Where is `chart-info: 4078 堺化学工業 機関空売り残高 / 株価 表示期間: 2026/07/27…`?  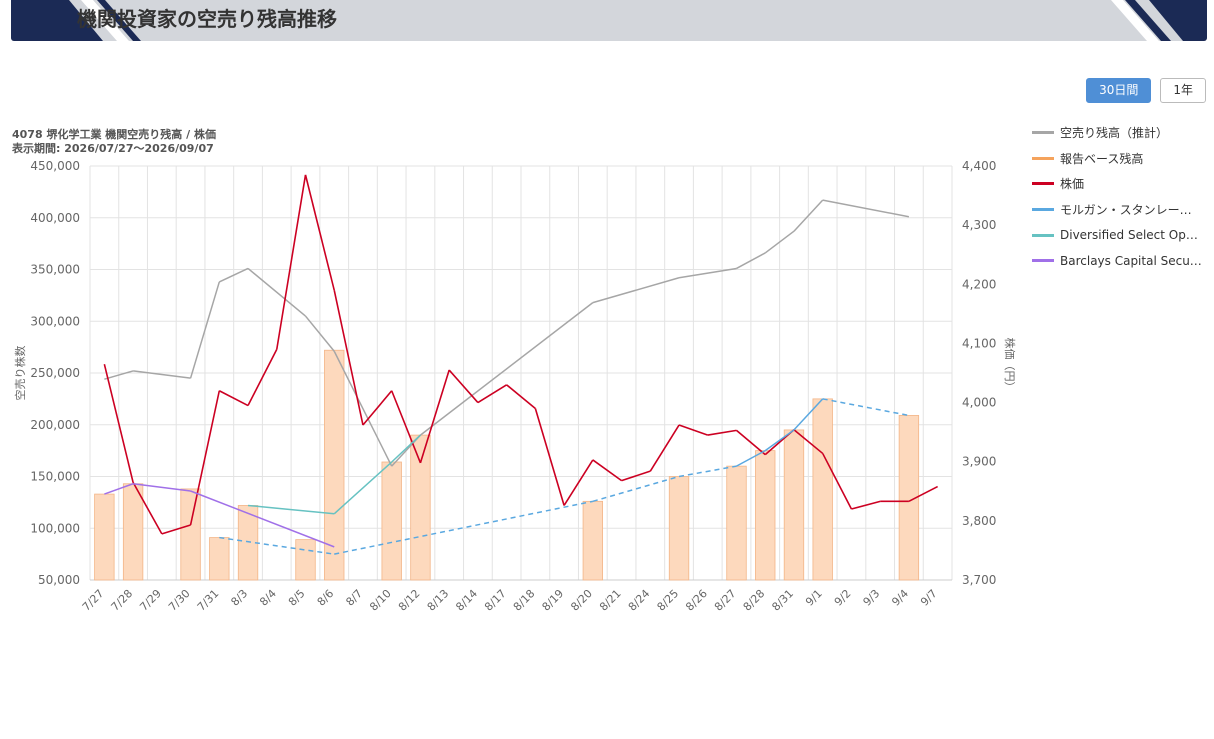 chart-info: 4078 堺化学工業 機関空売り残高 / 株価 表示期間: 2026/07/27… is located at coordinates (114, 142).